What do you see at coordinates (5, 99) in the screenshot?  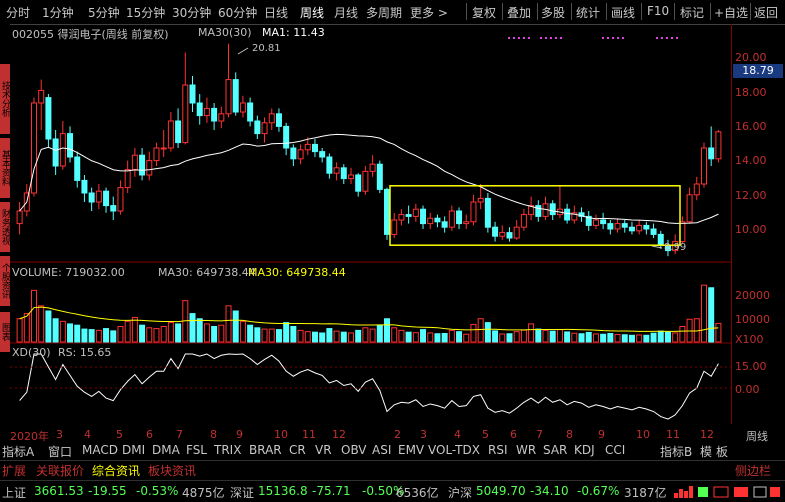 I see `left-tab-tech: 技术分析` at bounding box center [5, 99].